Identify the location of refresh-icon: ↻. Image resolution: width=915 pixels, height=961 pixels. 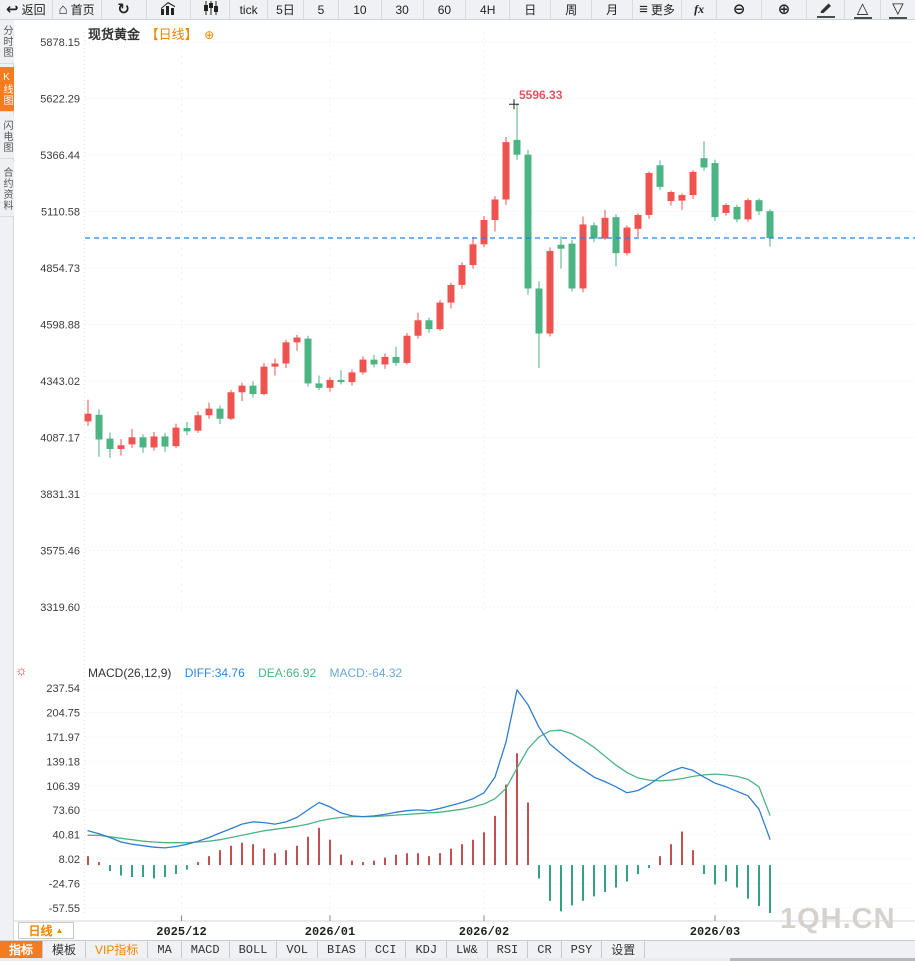
(123, 9).